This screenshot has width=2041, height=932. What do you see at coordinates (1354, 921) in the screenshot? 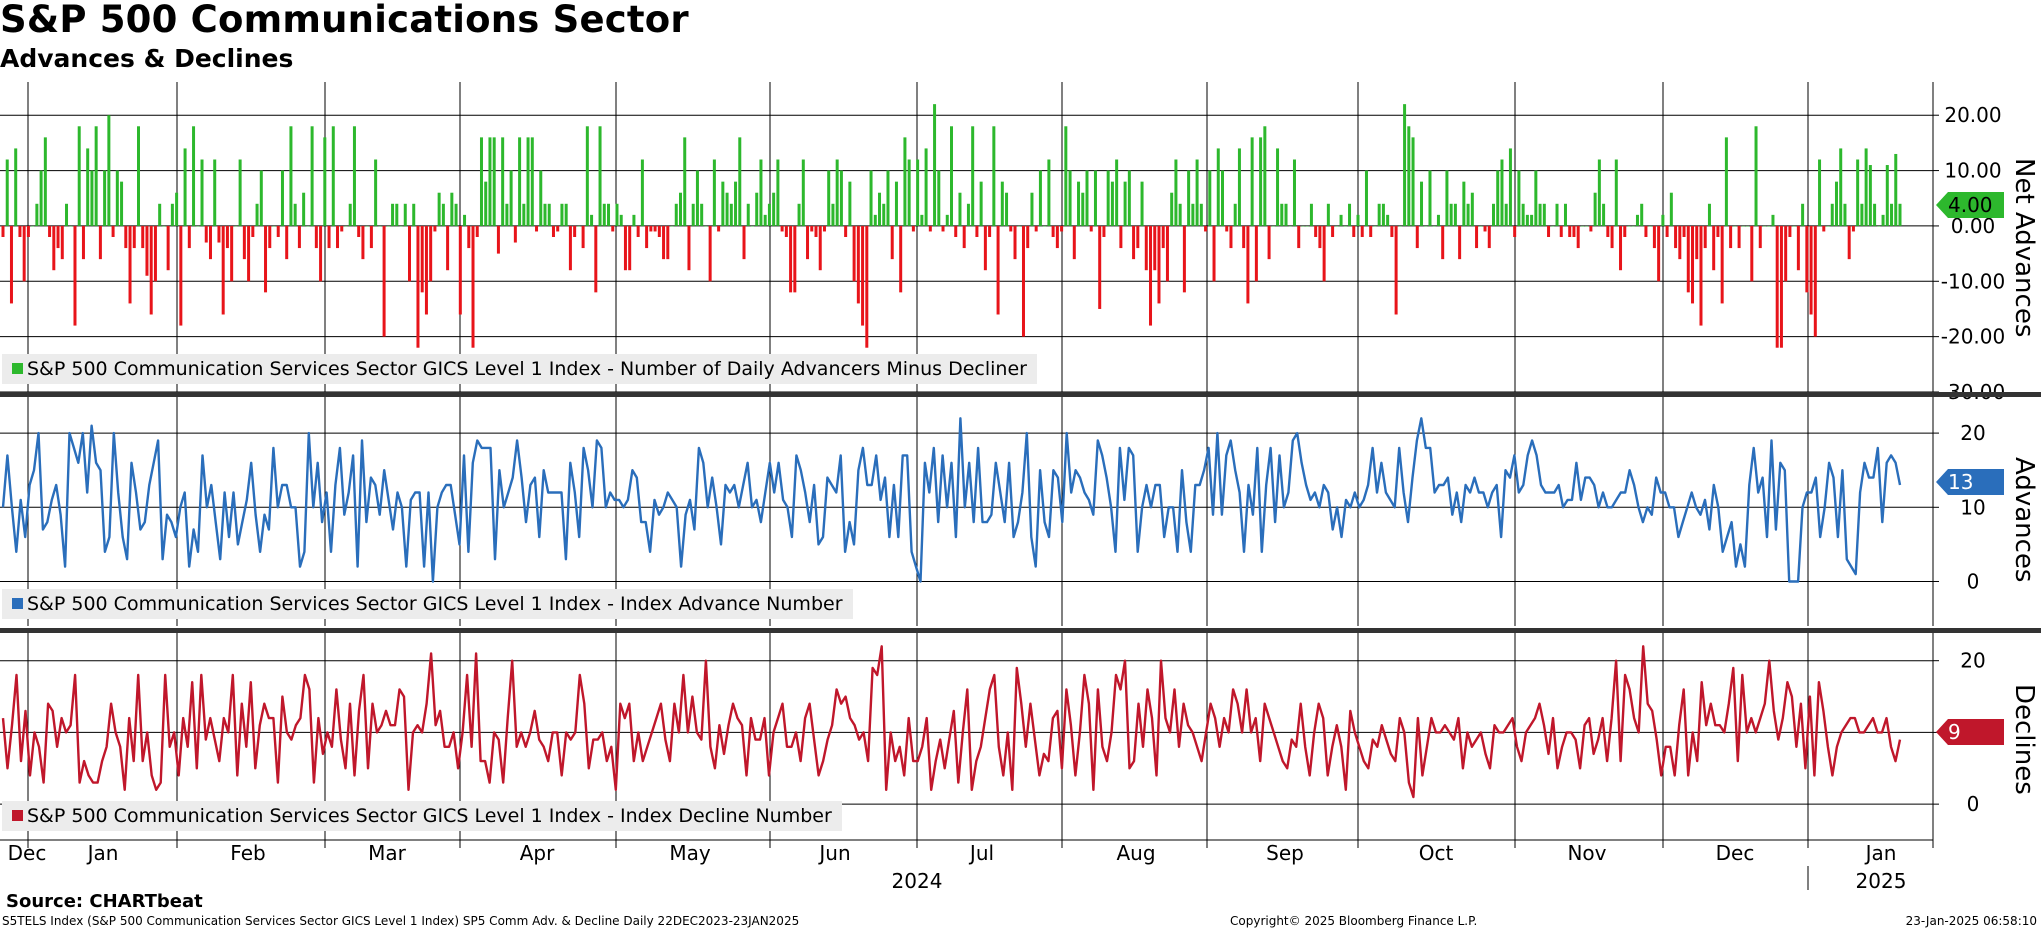
I see `footer-copyright: Copyright© 2025 Bloomberg Finance L.P.` at bounding box center [1354, 921].